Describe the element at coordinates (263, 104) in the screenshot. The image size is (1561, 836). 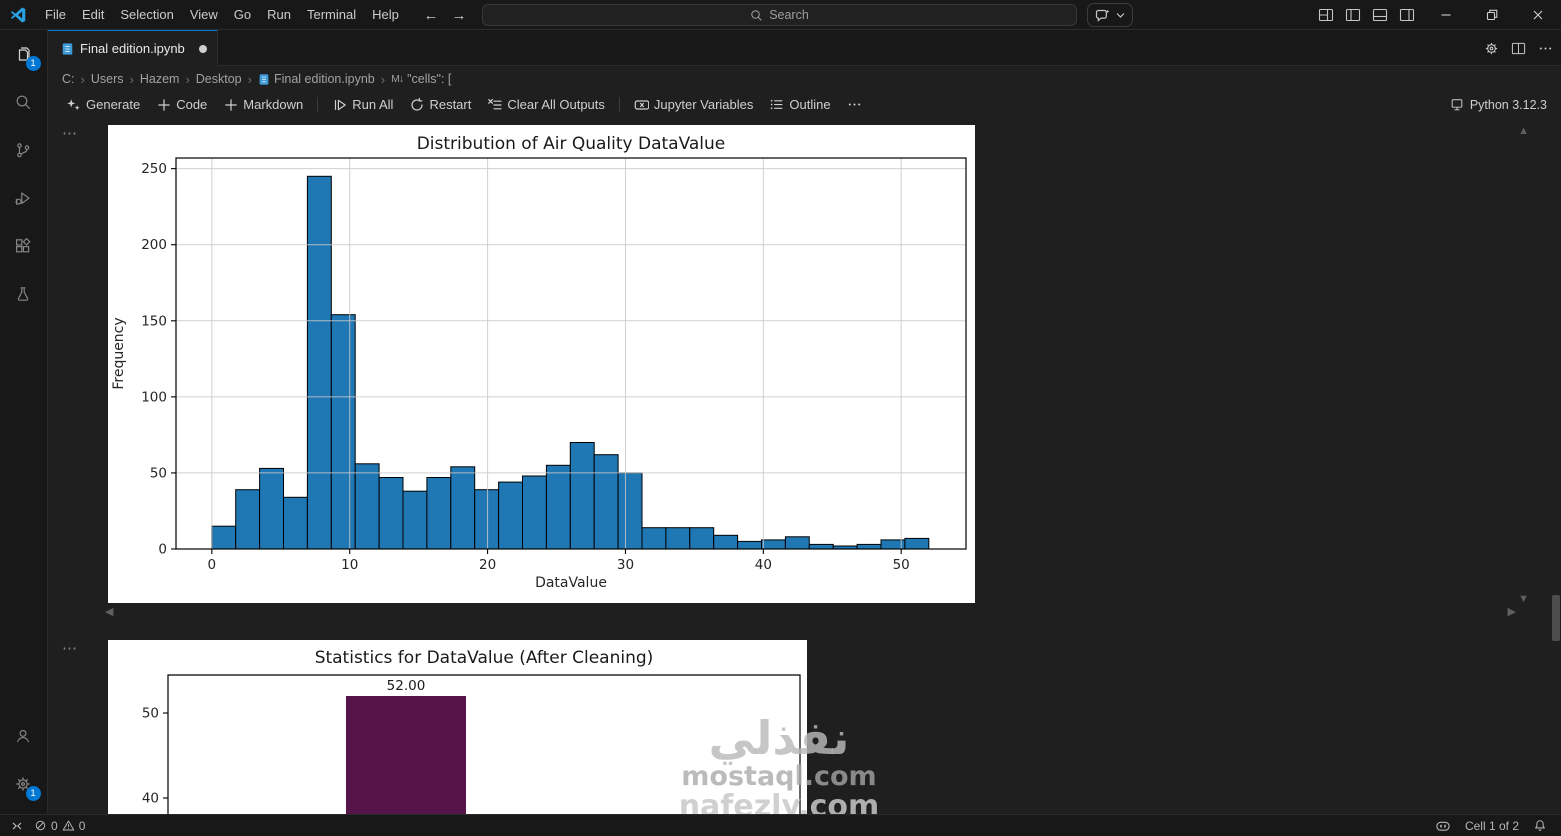
I see `markdown-button: Markdown` at that location.